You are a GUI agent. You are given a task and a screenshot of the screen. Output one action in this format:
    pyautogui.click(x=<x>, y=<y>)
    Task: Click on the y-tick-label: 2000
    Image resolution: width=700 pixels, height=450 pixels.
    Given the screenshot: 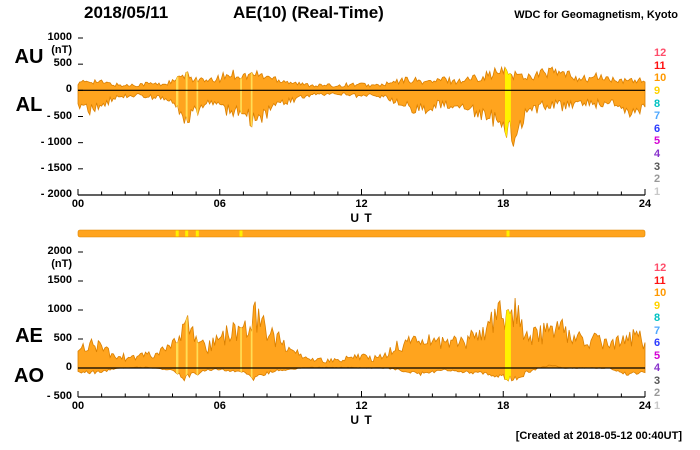 What is the action you would take?
    pyautogui.click(x=59, y=251)
    